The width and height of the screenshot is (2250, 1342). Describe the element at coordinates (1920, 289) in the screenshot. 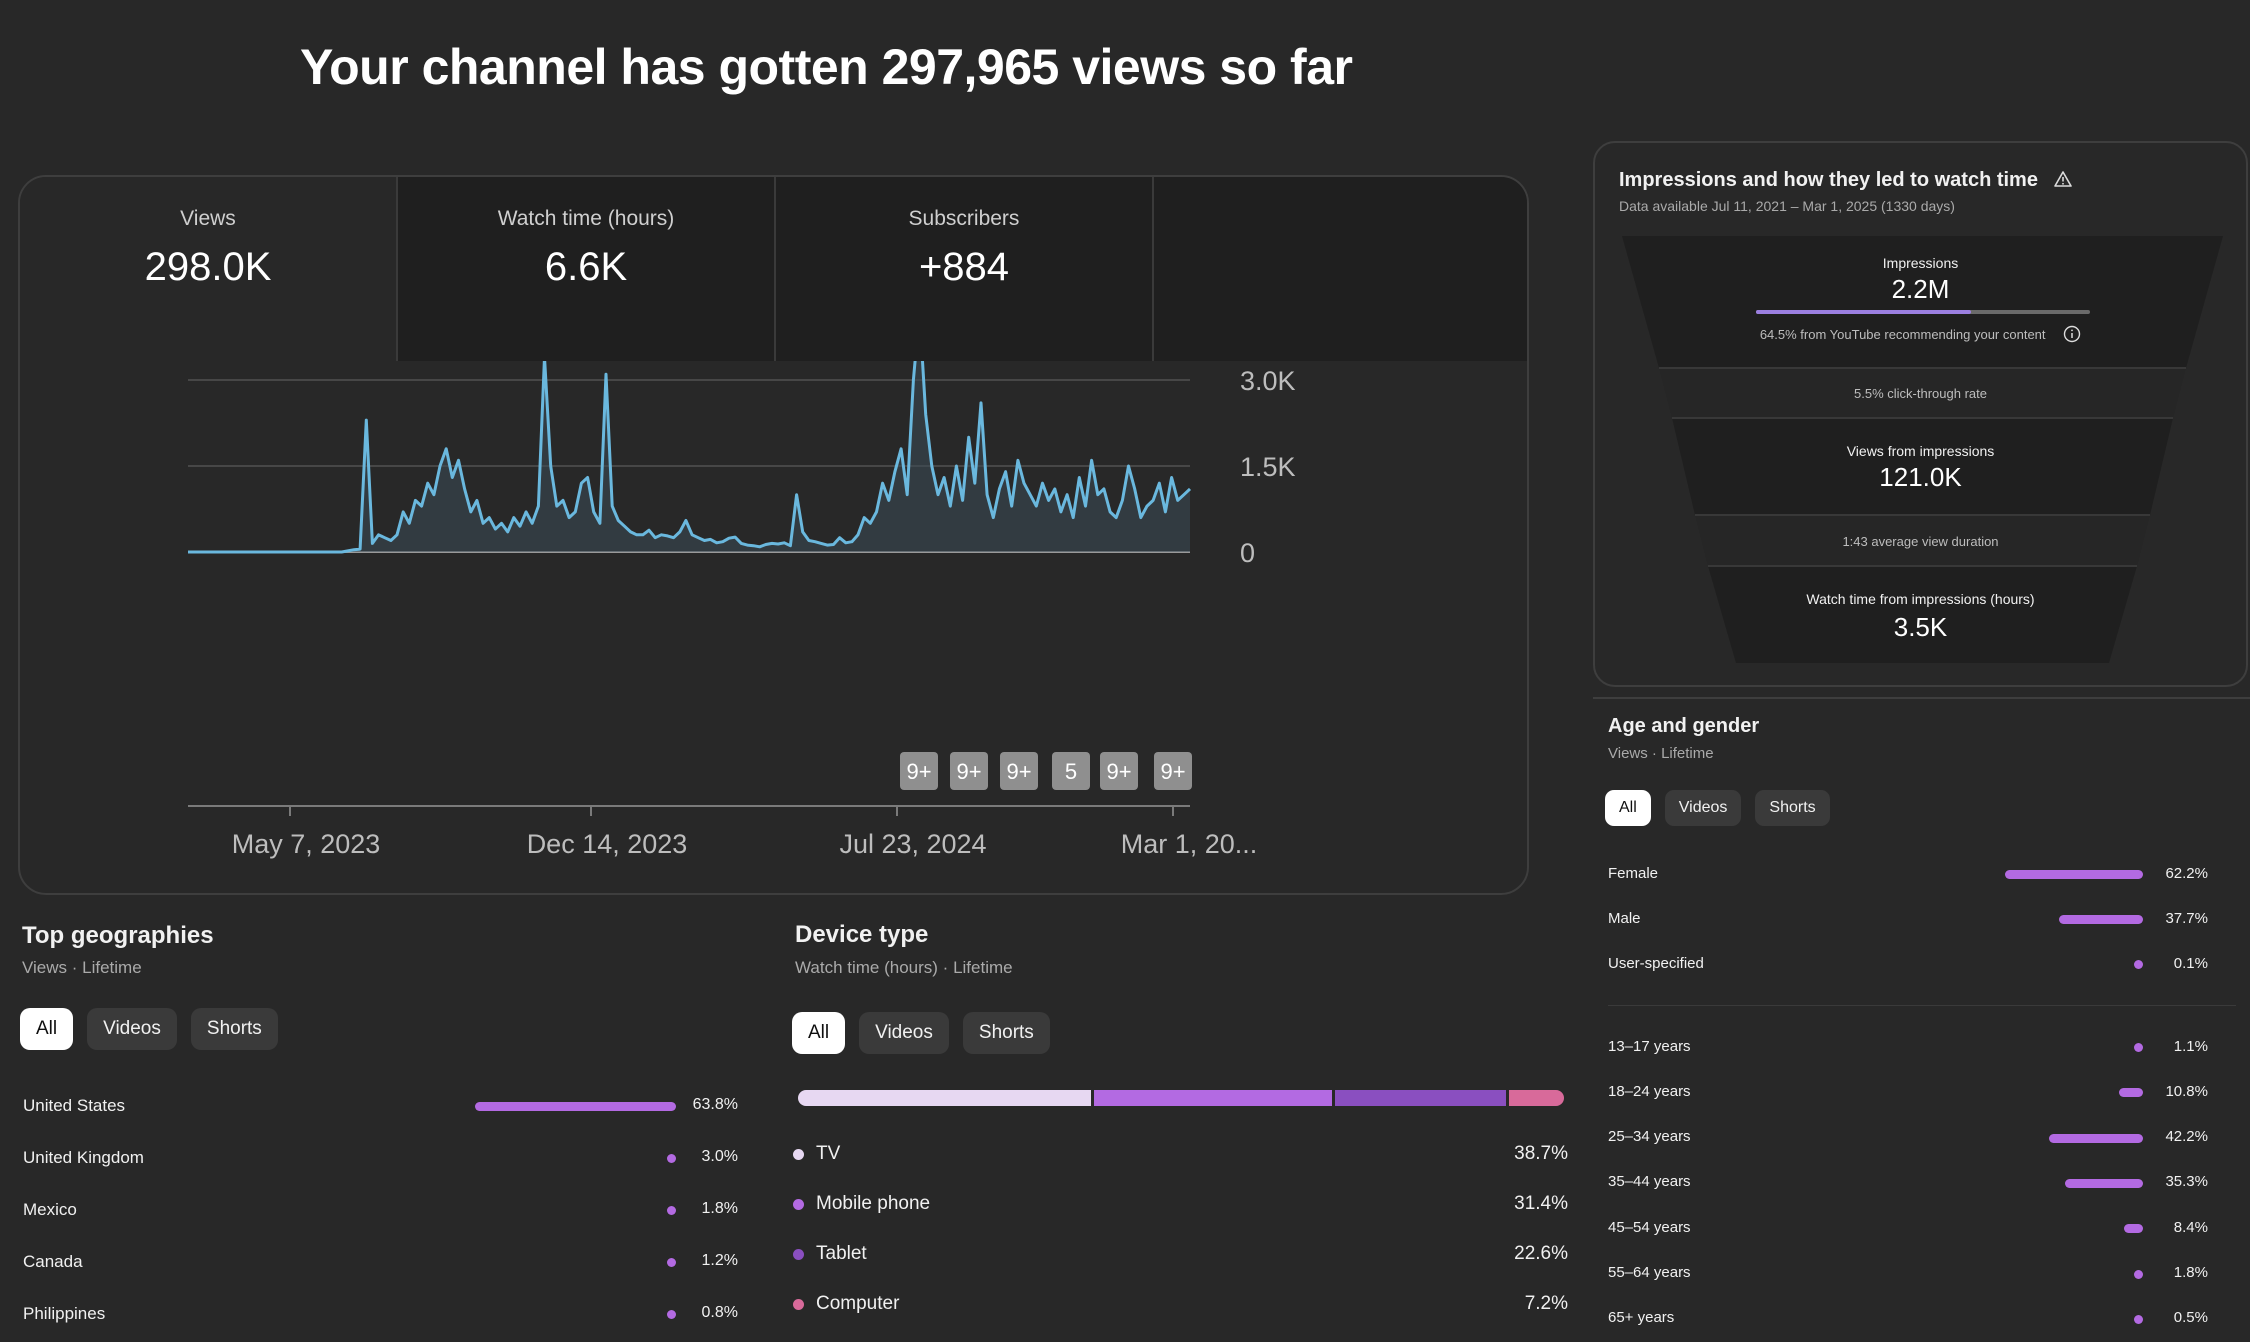

I see `impressions-value: 2.2M` at that location.